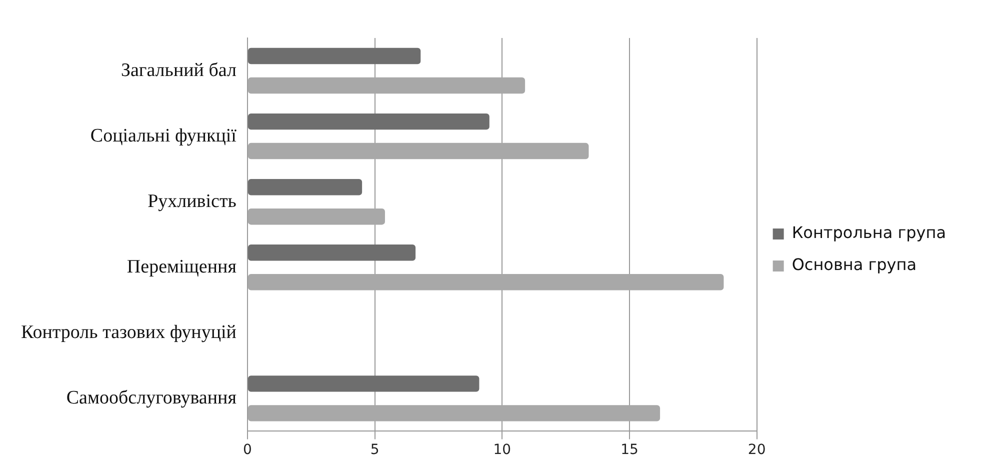 The image size is (984, 476). I want to click on x-tick-label: 10, so click(502, 450).